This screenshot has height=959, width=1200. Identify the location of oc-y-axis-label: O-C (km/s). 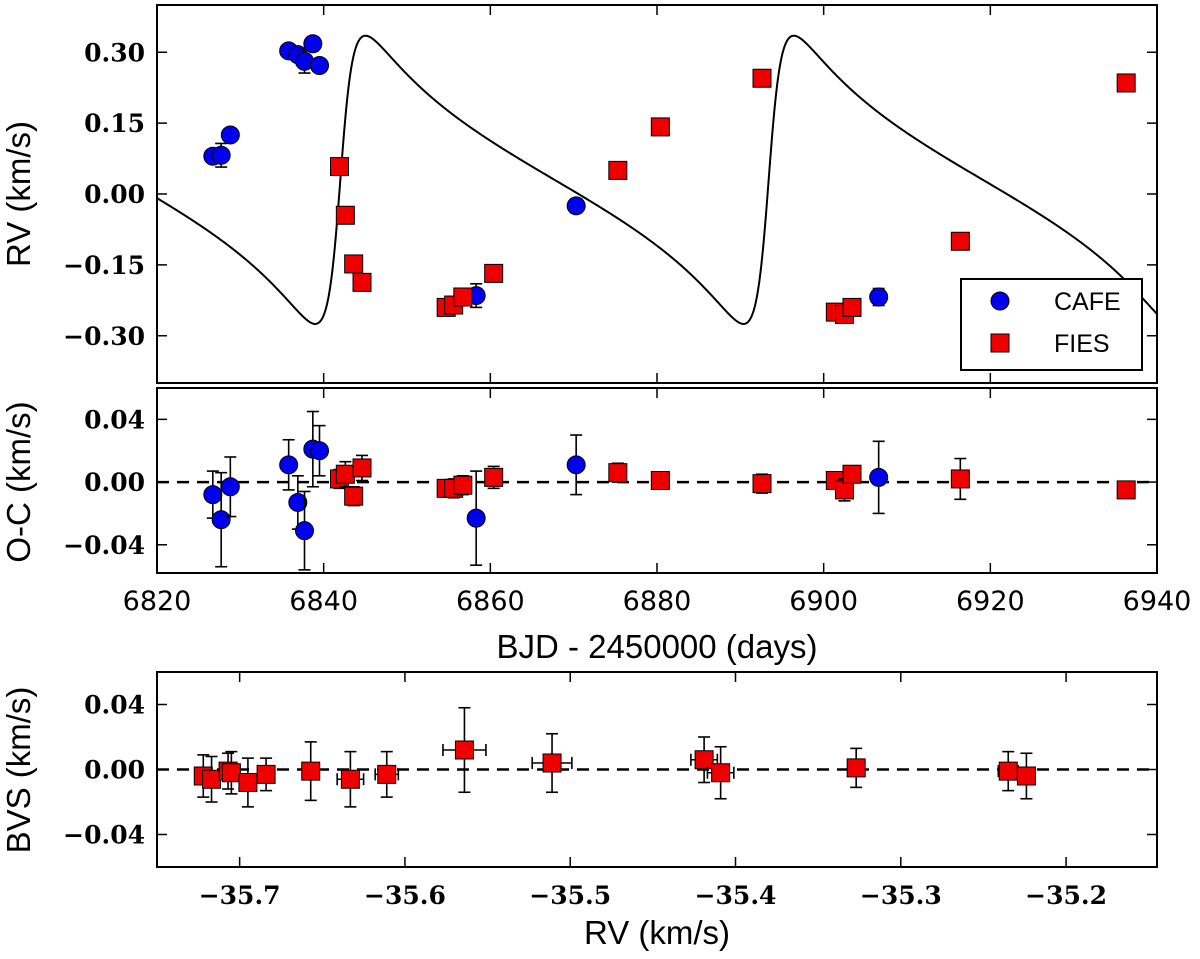
(18, 481).